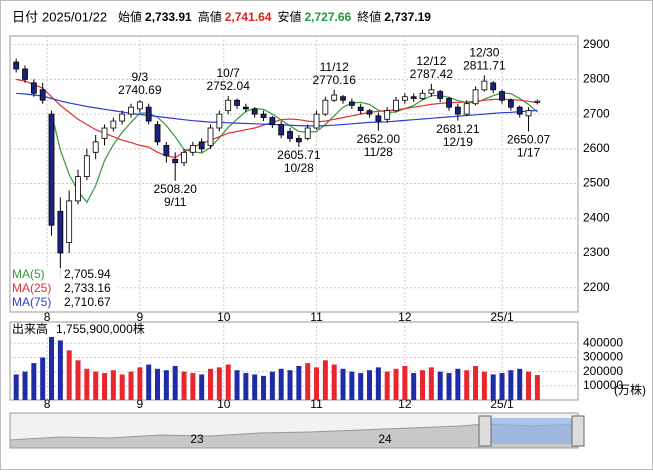  Describe the element at coordinates (100, 328) in the screenshot. I see `volume-value: 1,755,900,000株` at that location.